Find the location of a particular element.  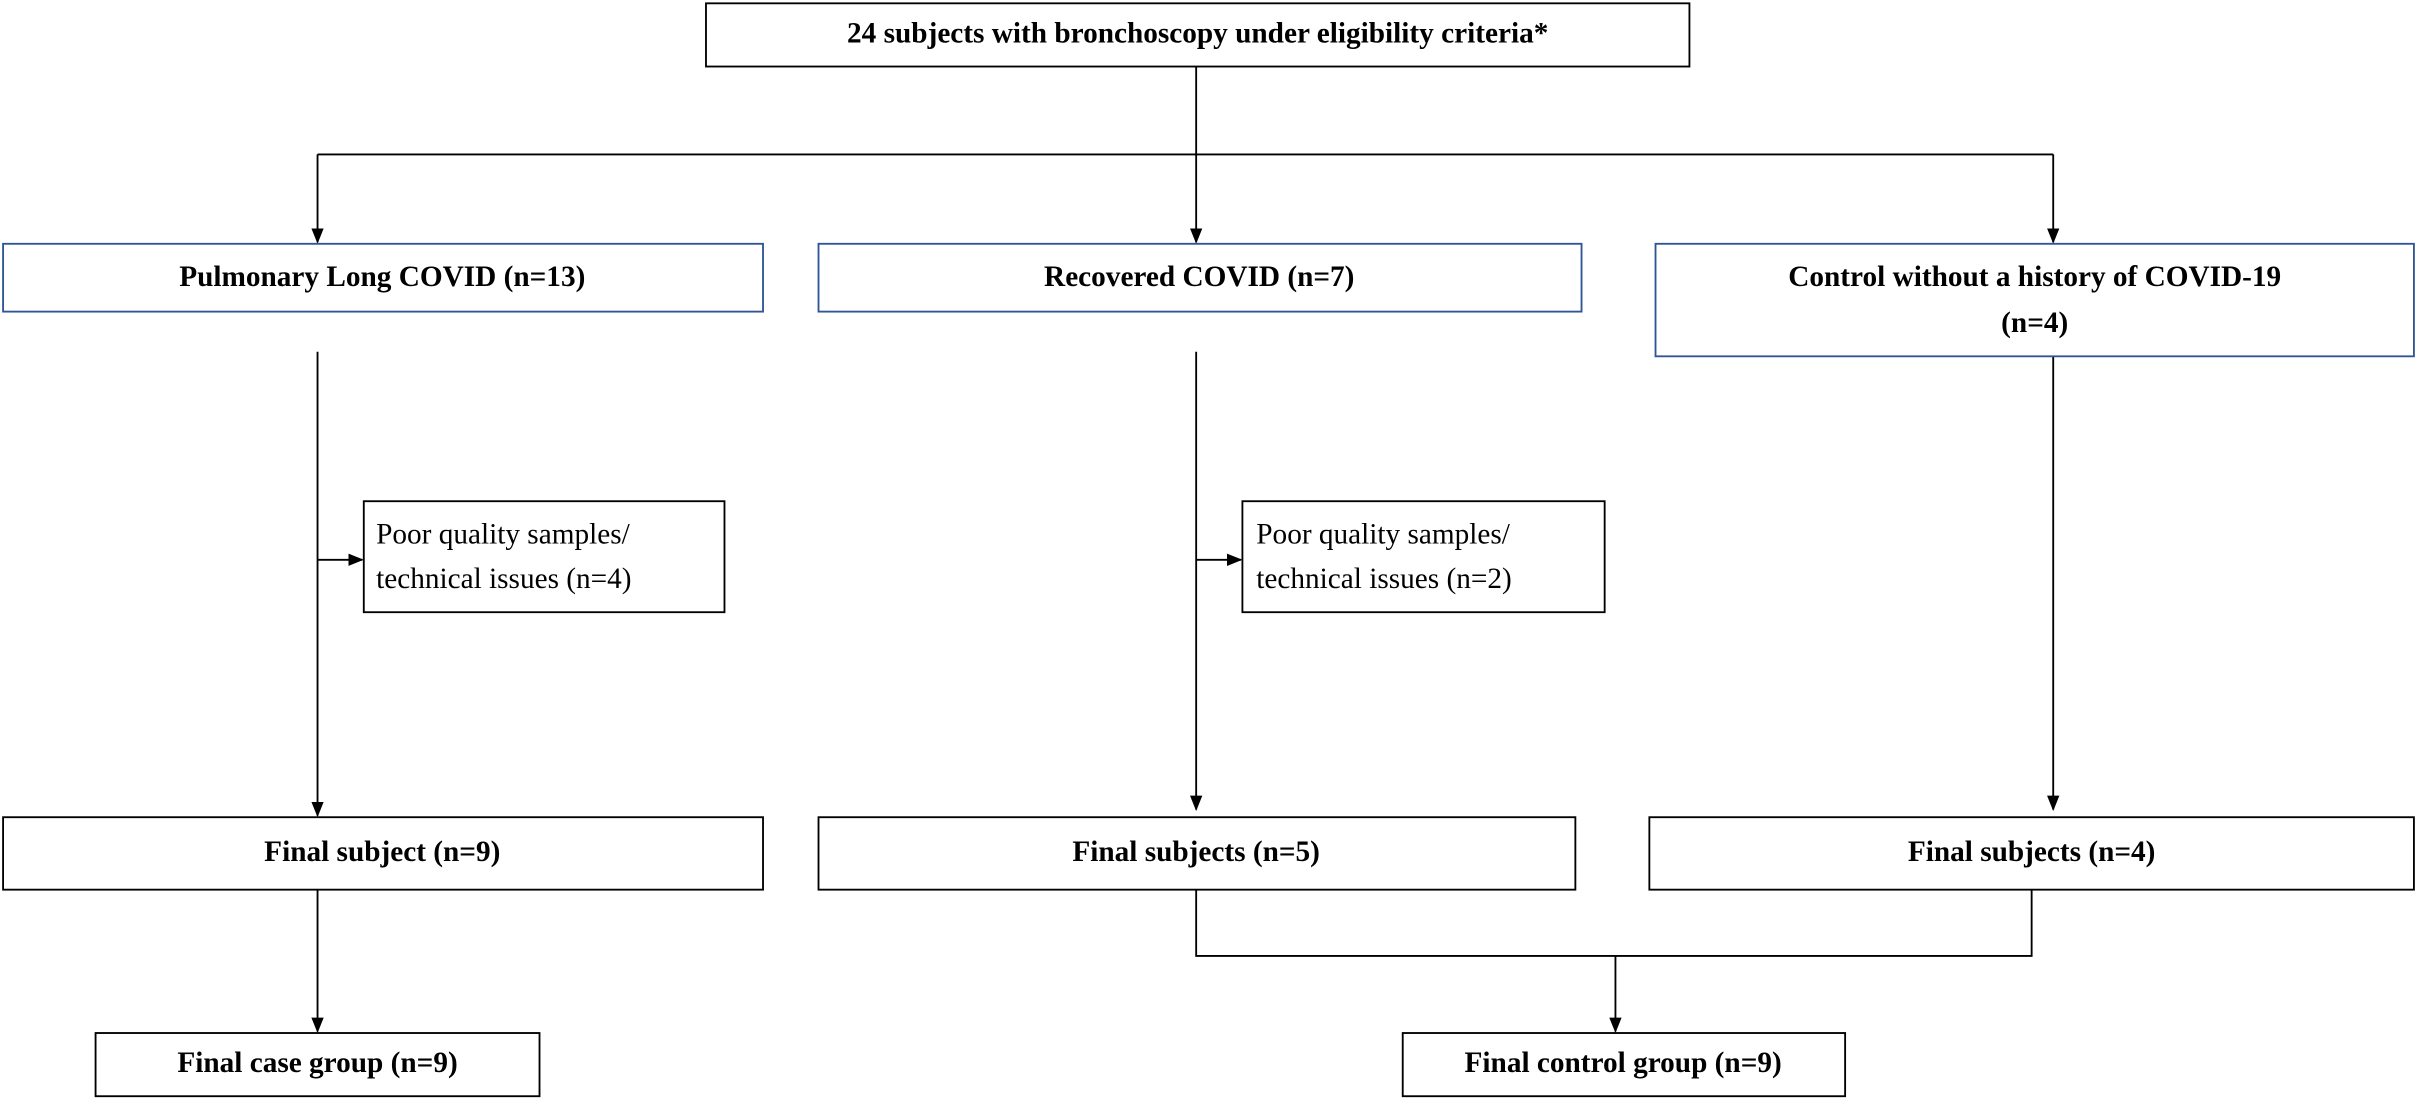

box-label: Recovered COVID (n=7) is located at coordinates (1199, 277).